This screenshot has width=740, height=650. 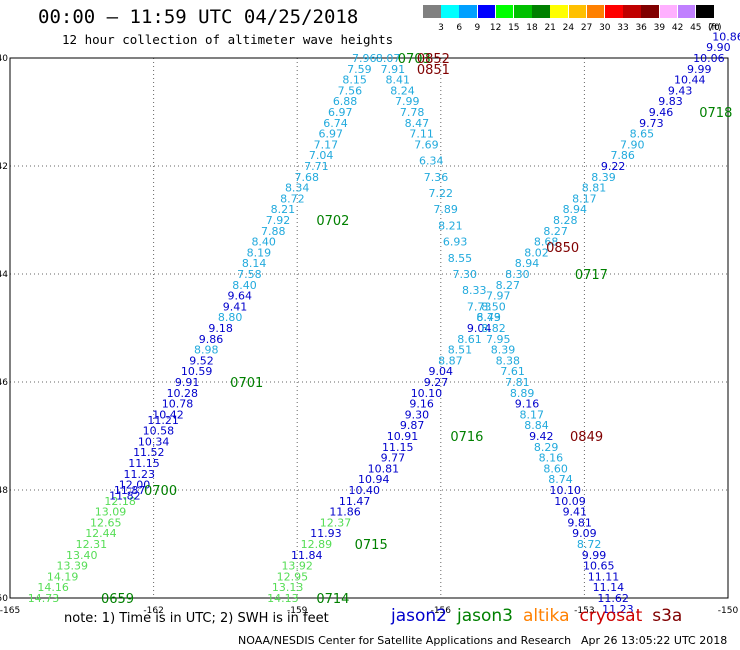 I want to click on swh-value: 7.95, so click(x=498, y=339).